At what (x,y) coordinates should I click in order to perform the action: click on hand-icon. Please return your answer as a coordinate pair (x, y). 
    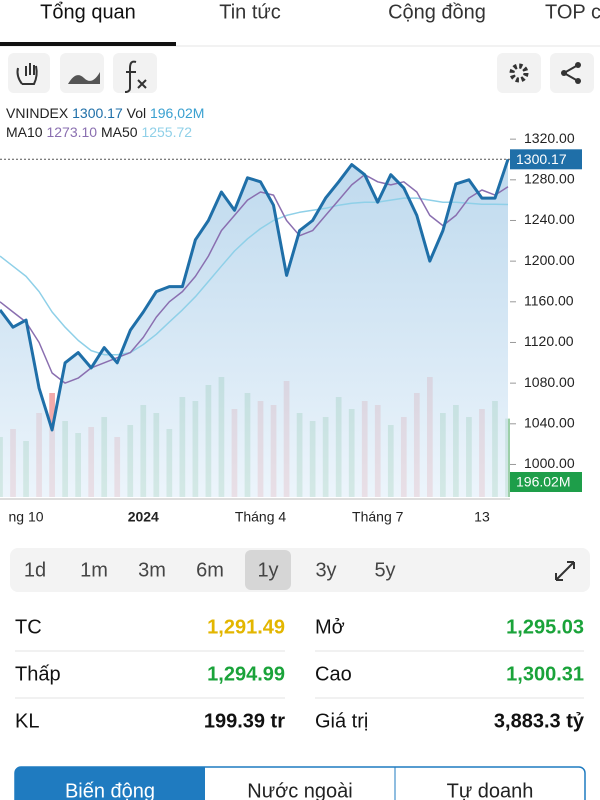
    Looking at the image, I should click on (27, 74).